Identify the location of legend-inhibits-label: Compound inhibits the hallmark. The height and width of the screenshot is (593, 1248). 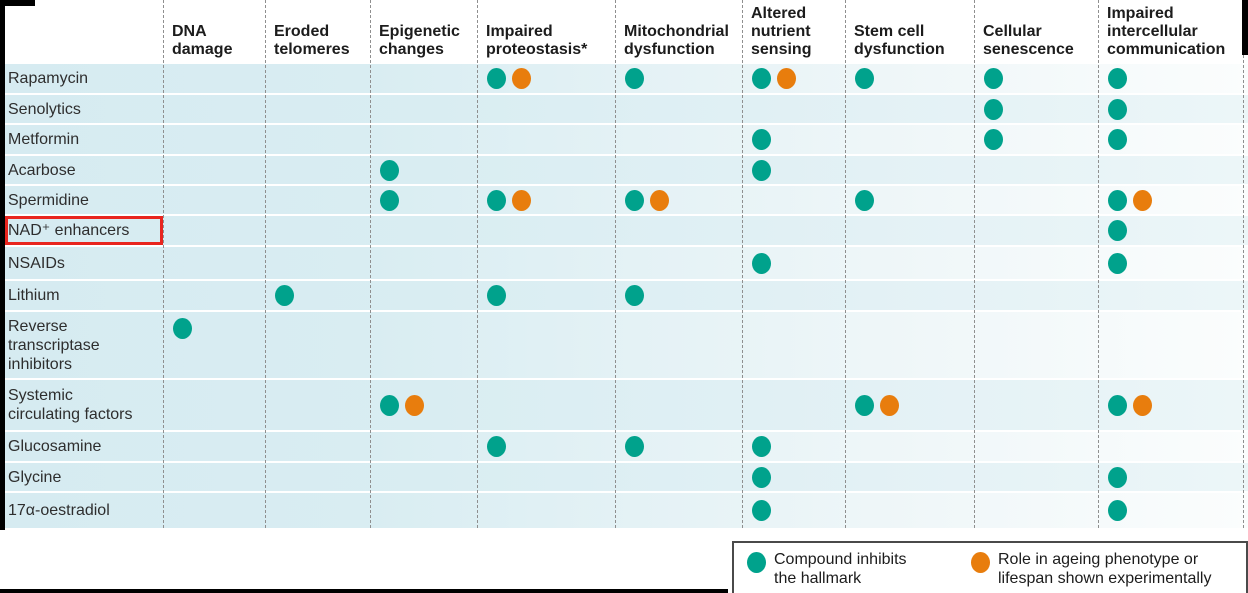
(840, 569).